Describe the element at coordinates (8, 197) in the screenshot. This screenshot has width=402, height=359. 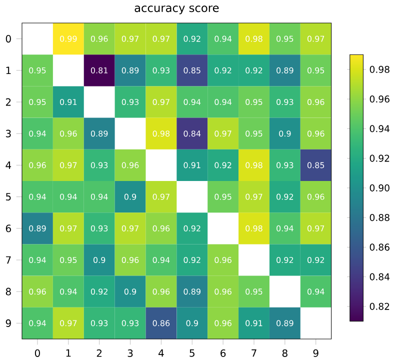
I see `y-tick-label: 5` at that location.